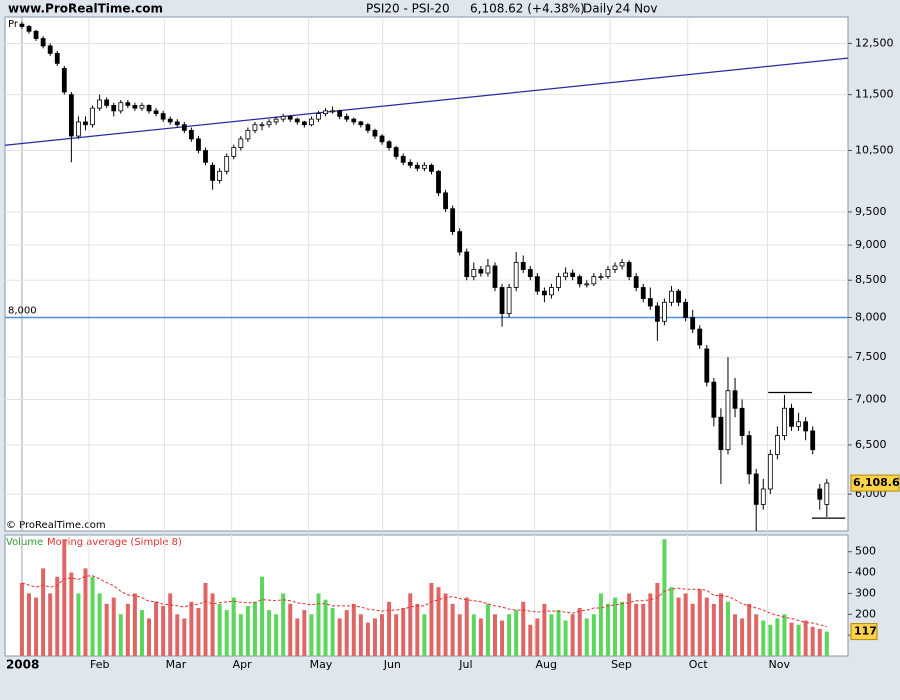 The height and width of the screenshot is (700, 900). I want to click on y-tick-label: 200, so click(865, 613).